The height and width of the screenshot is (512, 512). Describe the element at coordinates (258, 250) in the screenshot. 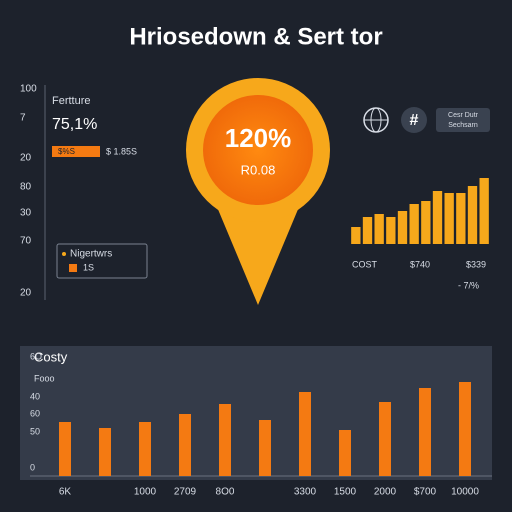

I see `pin-tail` at that location.